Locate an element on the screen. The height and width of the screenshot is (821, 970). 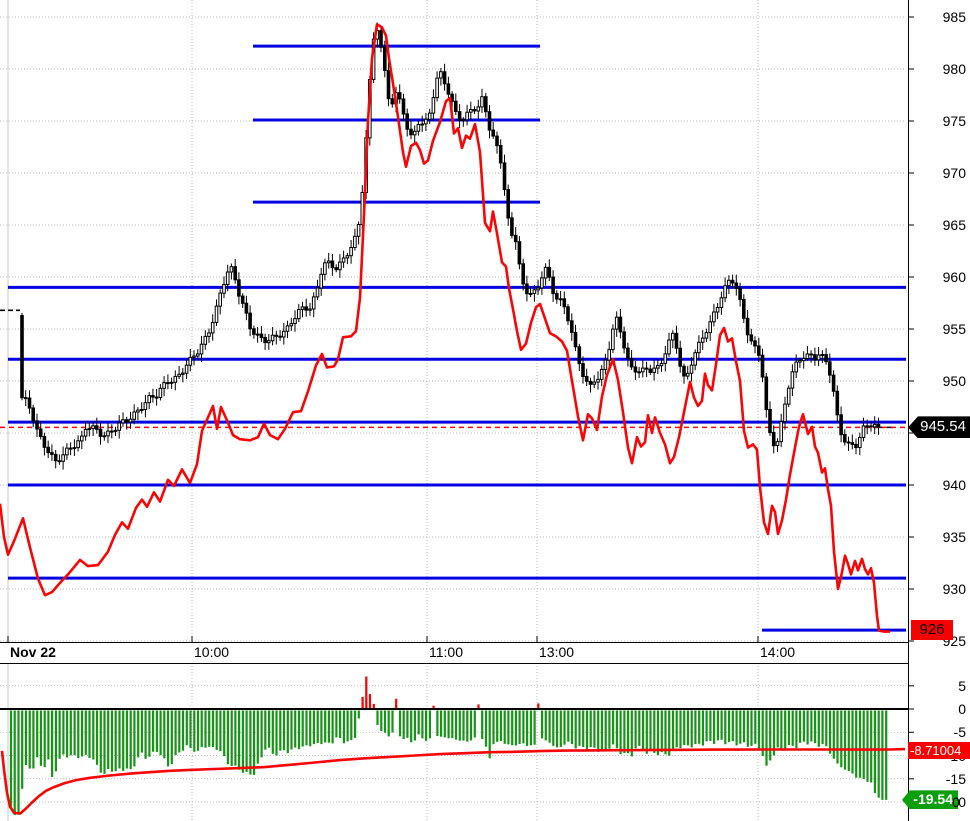
indicator-panel-top-border is located at coordinates (454, 663).